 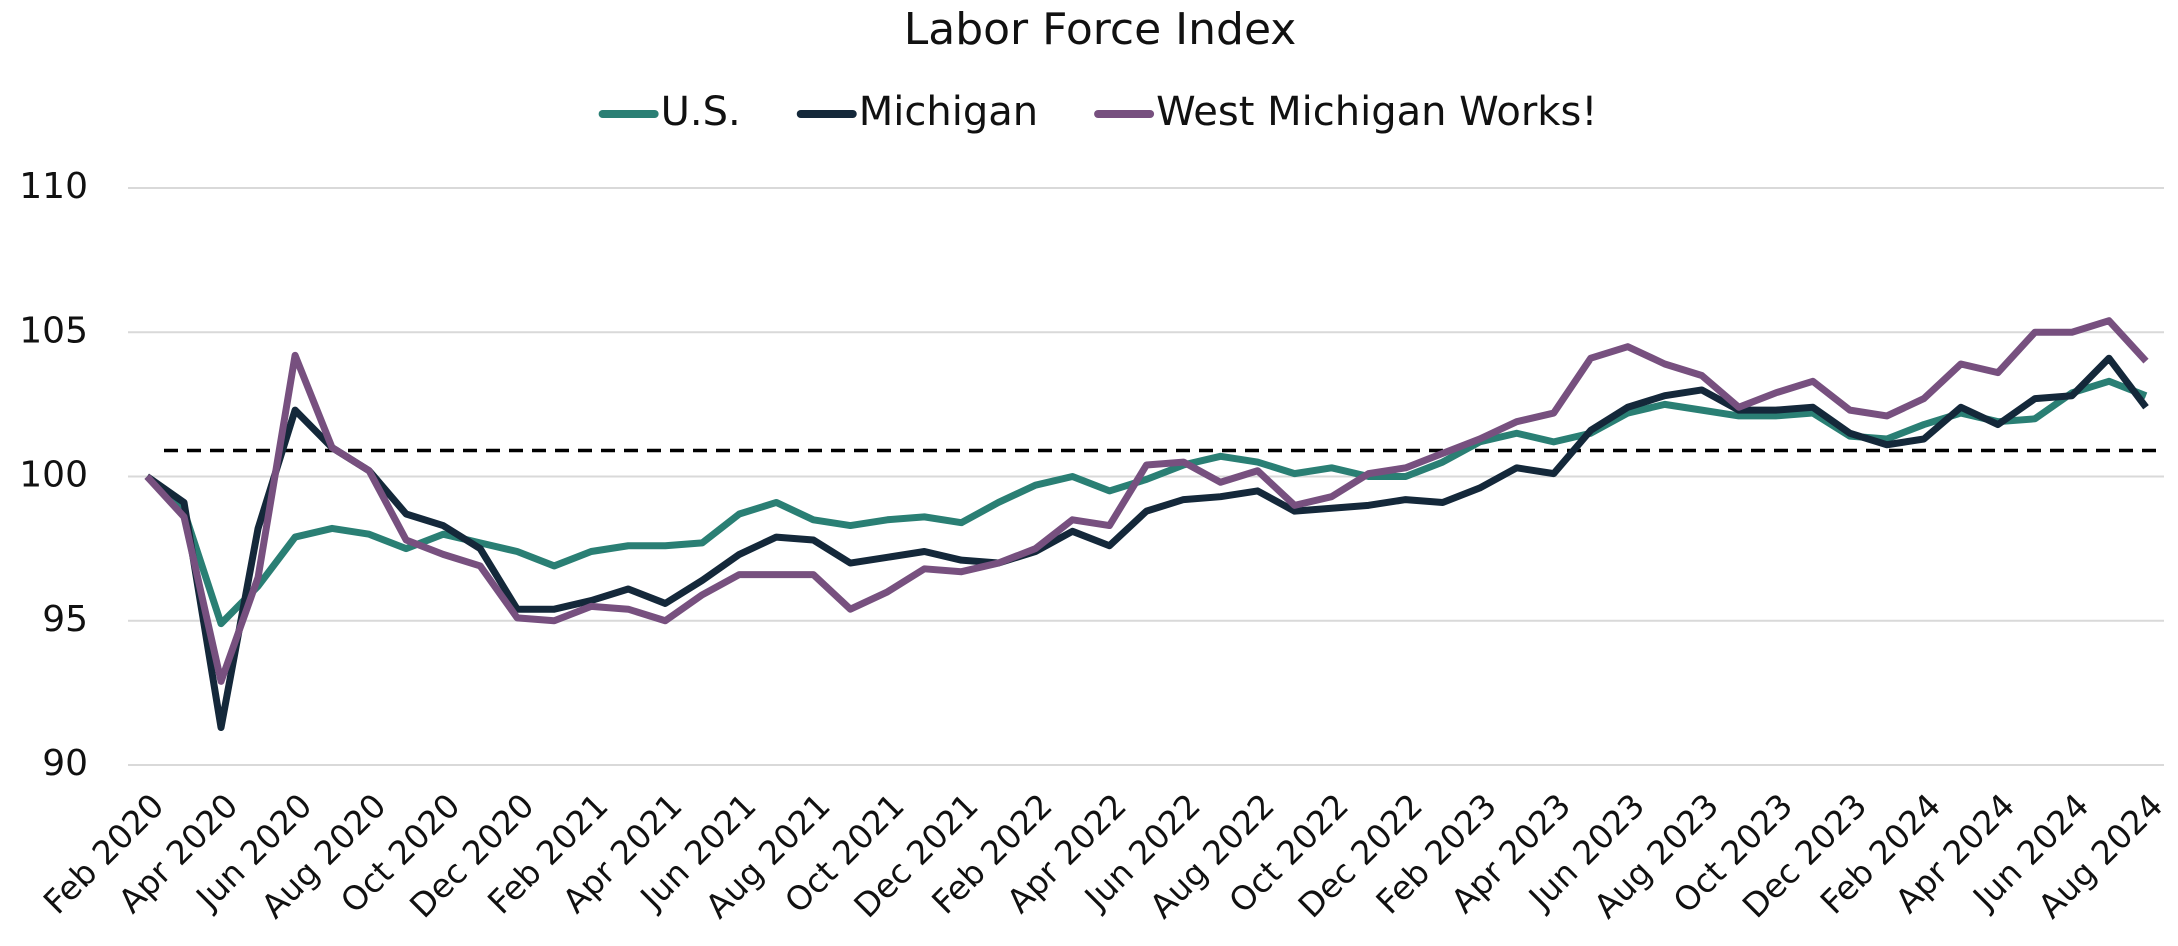 What do you see at coordinates (53, 186) in the screenshot?
I see `y-tick-label: 110` at bounding box center [53, 186].